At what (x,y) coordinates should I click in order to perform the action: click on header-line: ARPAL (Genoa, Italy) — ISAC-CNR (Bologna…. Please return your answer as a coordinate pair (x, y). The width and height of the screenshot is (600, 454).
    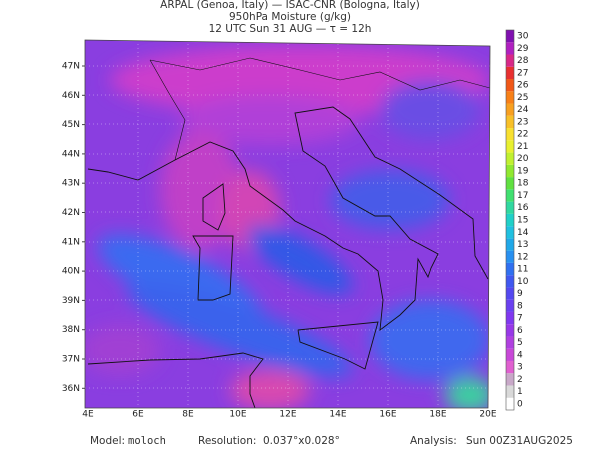
    Looking at the image, I should click on (290, 5).